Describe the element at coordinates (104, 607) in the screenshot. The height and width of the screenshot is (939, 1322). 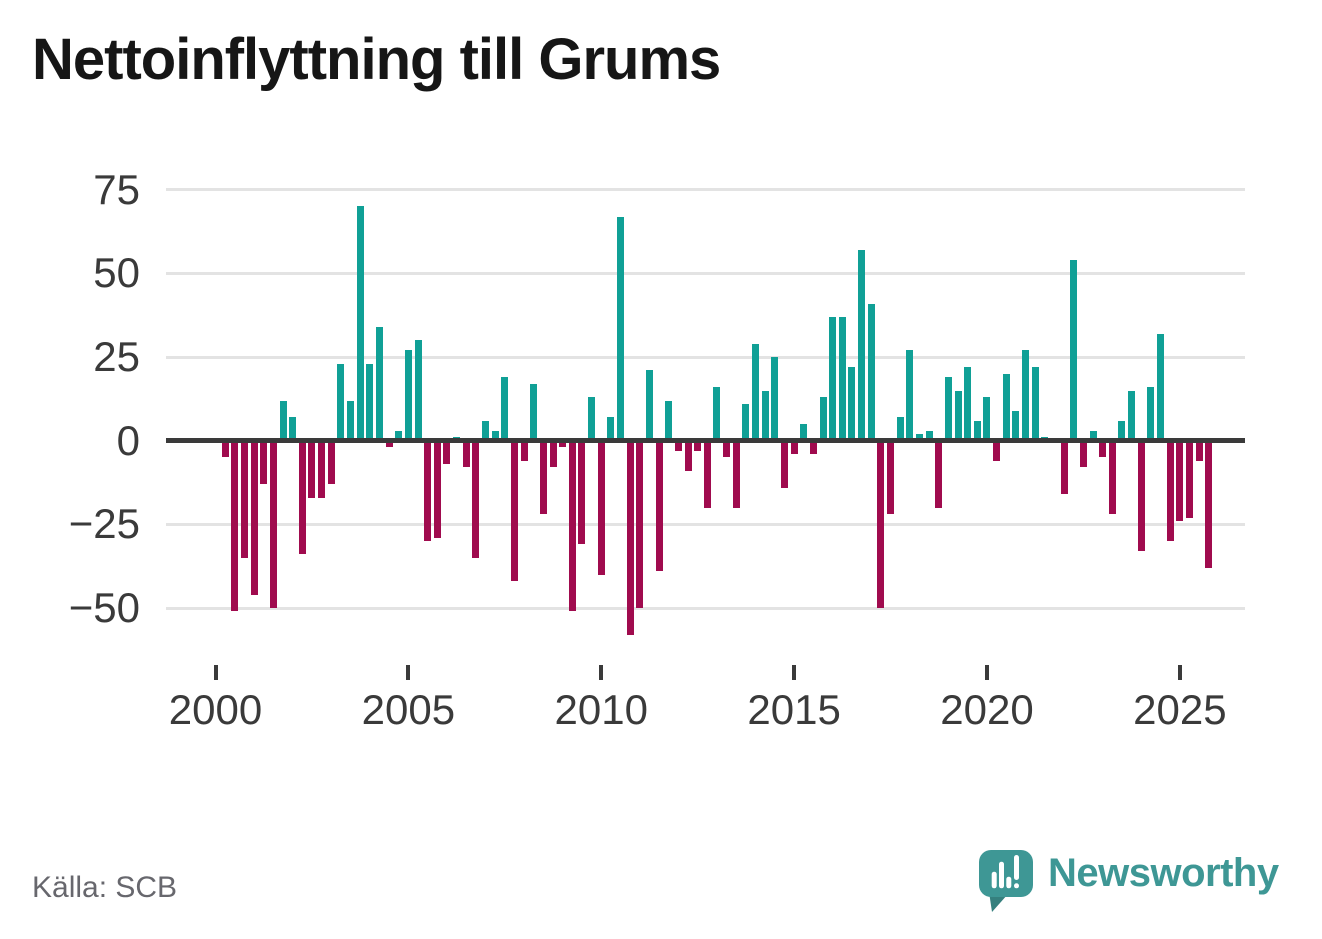
I see `y-tick-label: −50` at that location.